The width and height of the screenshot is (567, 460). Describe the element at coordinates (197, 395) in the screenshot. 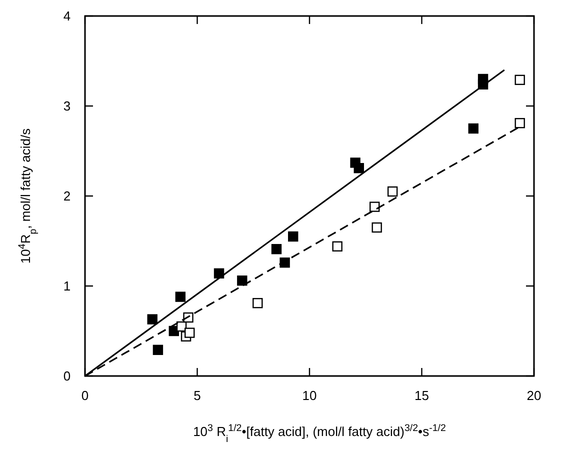

I see `x-tick-label: 5` at that location.